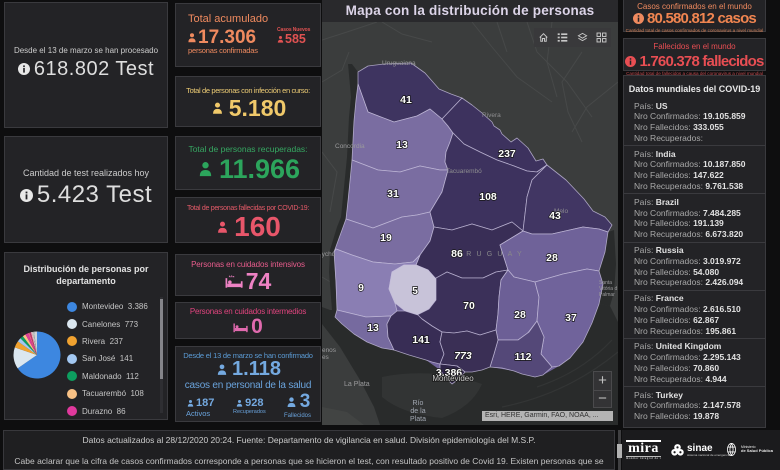  I want to click on svg-text: Uruguaiana, so click(399, 63).